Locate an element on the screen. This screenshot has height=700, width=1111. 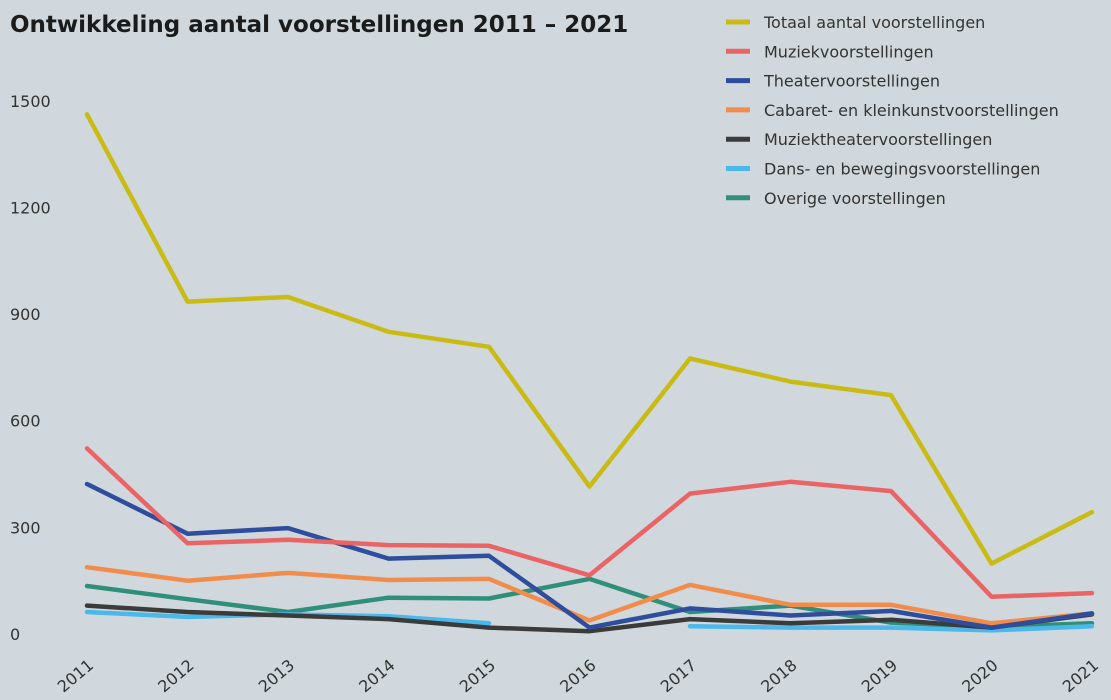
y-tick-label: 0 is located at coordinates (15, 634).